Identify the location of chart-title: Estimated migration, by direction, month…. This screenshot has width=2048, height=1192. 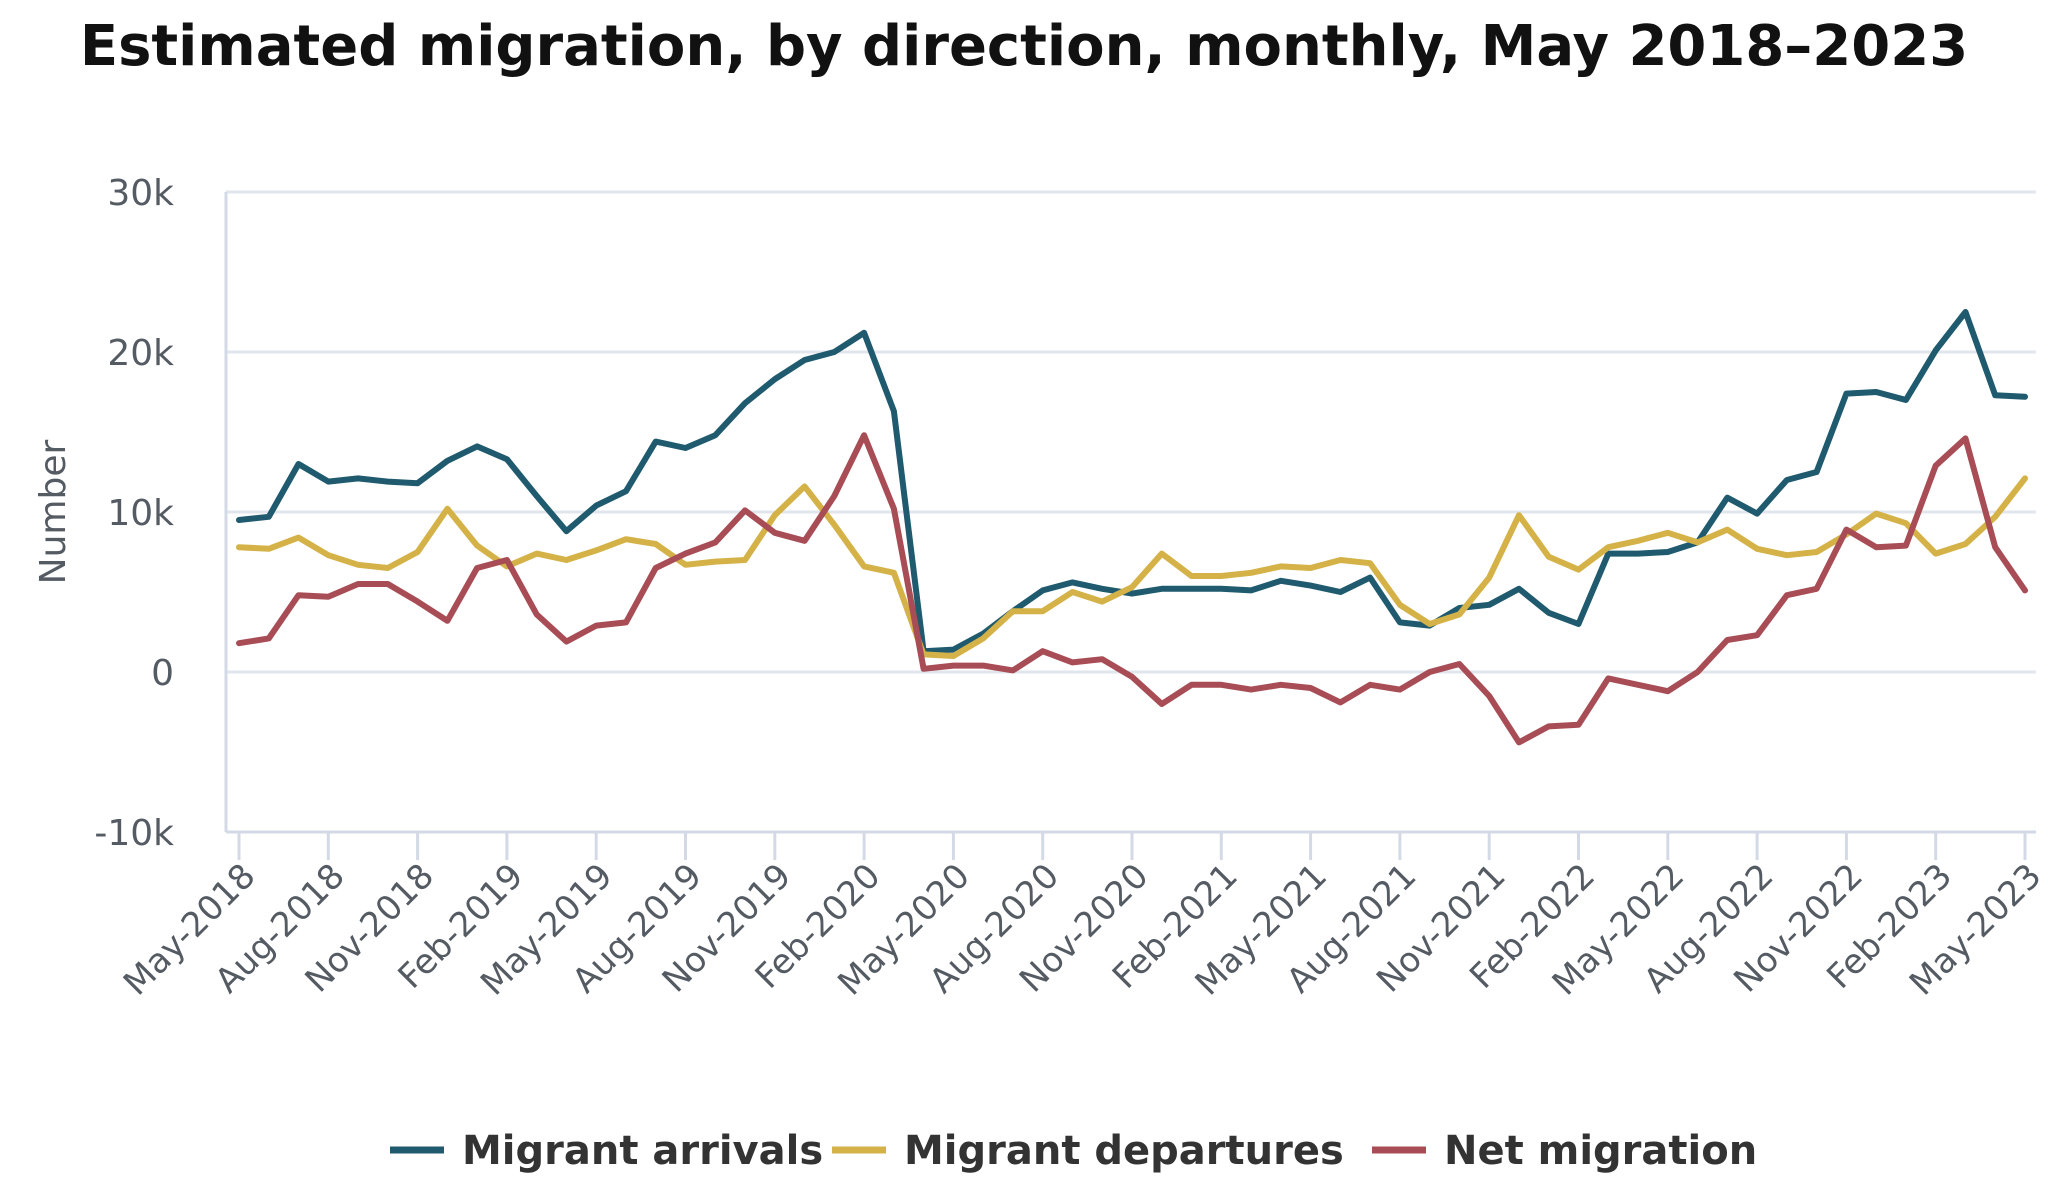
(1024, 46).